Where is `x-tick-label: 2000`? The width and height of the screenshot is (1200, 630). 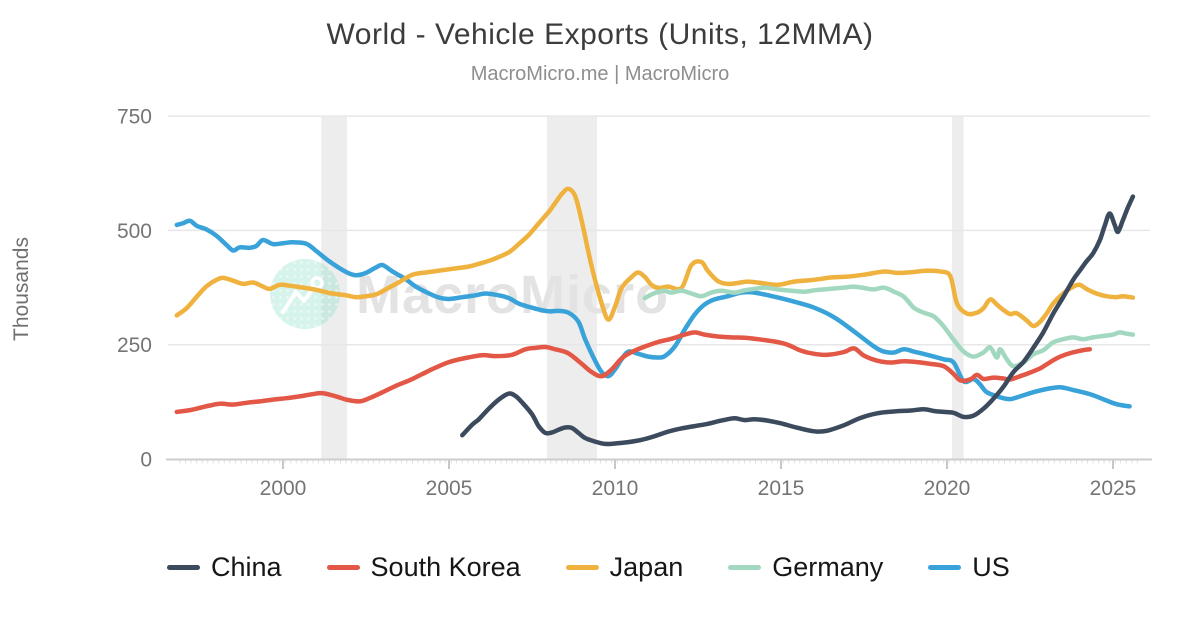 x-tick-label: 2000 is located at coordinates (283, 488).